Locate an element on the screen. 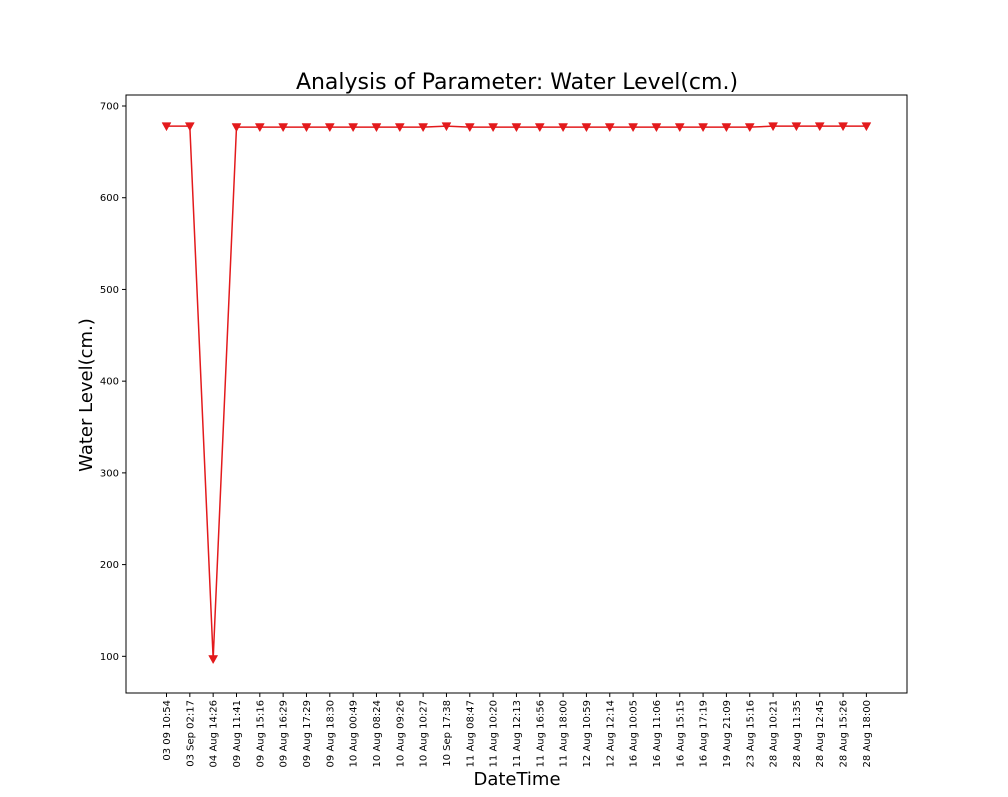 This screenshot has height=797, width=1008. x-tick-label: 10 Aug 08:24 is located at coordinates (377, 733).